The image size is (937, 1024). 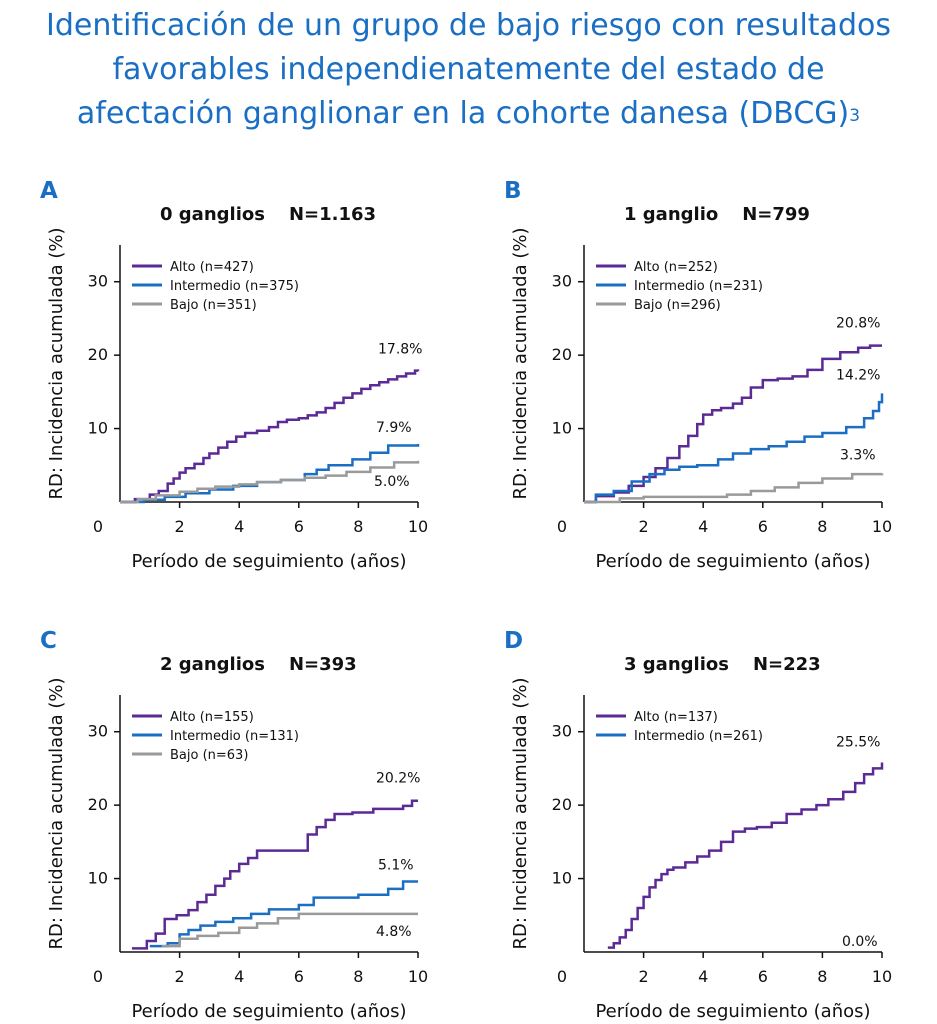 I want to click on legend-label-alto: Alto (n=137), so click(x=676, y=717).